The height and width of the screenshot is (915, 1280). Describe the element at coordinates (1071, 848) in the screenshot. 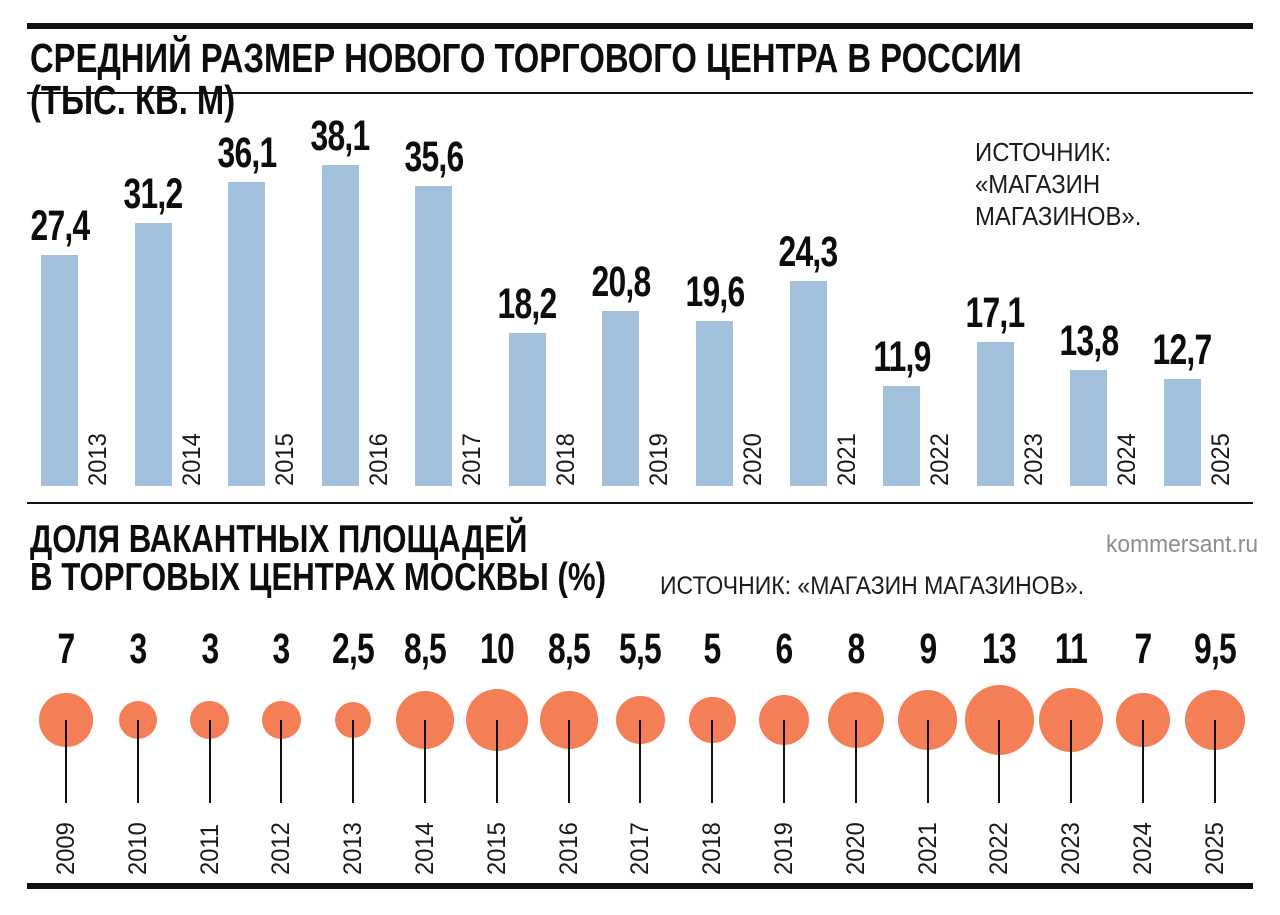

I see `bubble-year-label: 2023` at that location.